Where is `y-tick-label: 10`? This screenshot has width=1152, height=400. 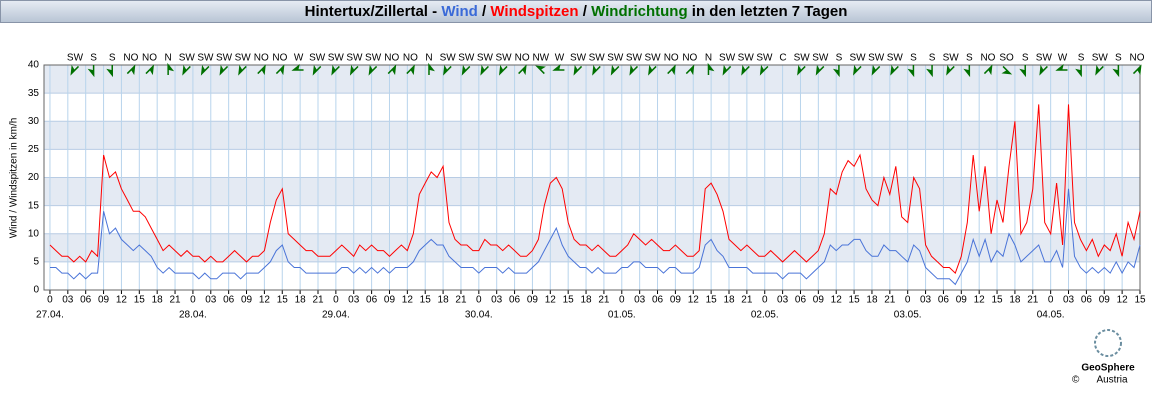
y-tick-label: 10 is located at coordinates (34, 233).